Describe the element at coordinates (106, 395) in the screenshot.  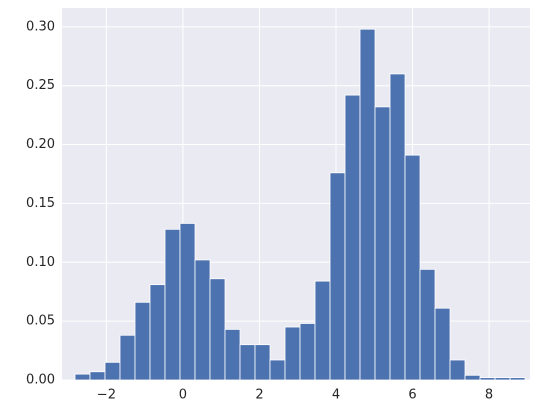
I see `x-tick-label: −2` at that location.